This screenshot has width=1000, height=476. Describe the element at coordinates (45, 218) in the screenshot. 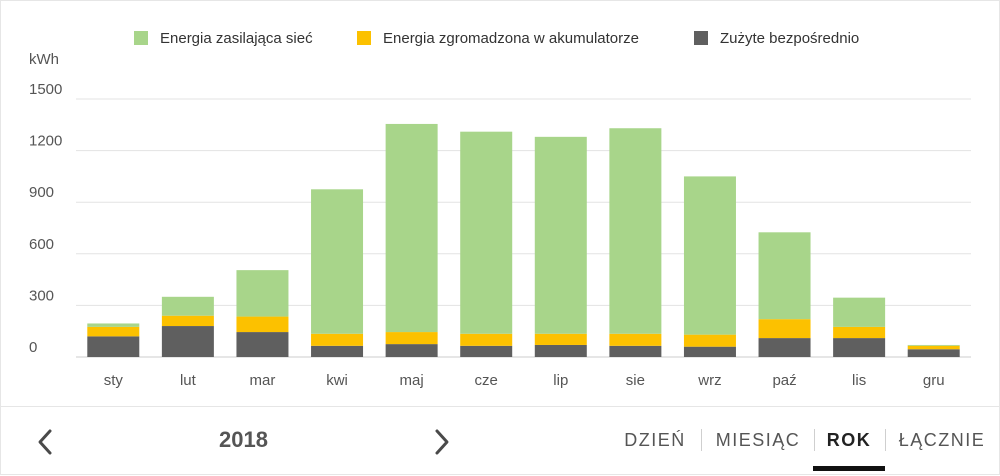

I see `y-axis-ticks: 0 300 600 900 1200 1500` at that location.